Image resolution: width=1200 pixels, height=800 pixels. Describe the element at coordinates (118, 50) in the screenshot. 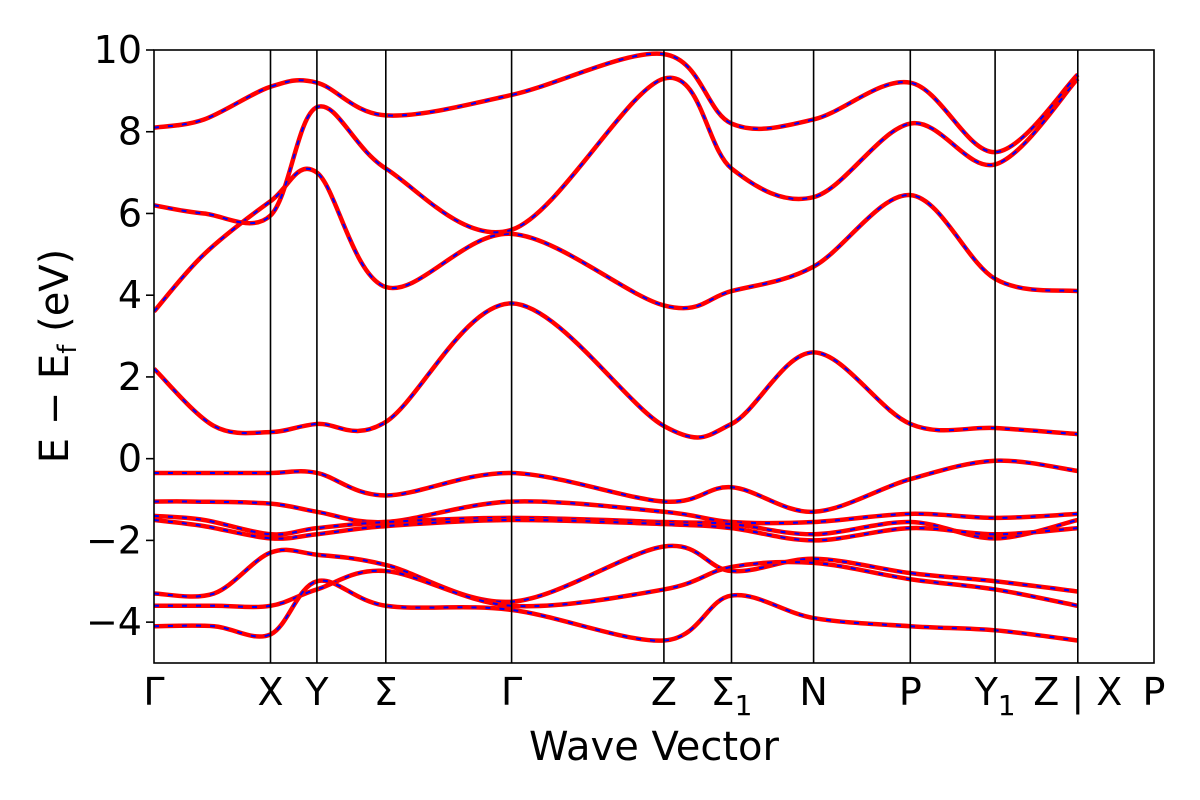

I see `y-tick-label-7: 10` at that location.